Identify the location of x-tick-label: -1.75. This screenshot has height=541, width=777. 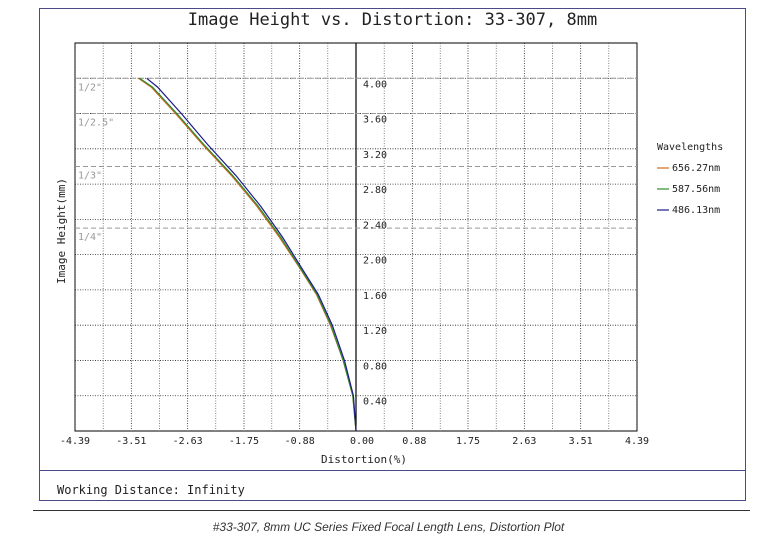
(244, 441).